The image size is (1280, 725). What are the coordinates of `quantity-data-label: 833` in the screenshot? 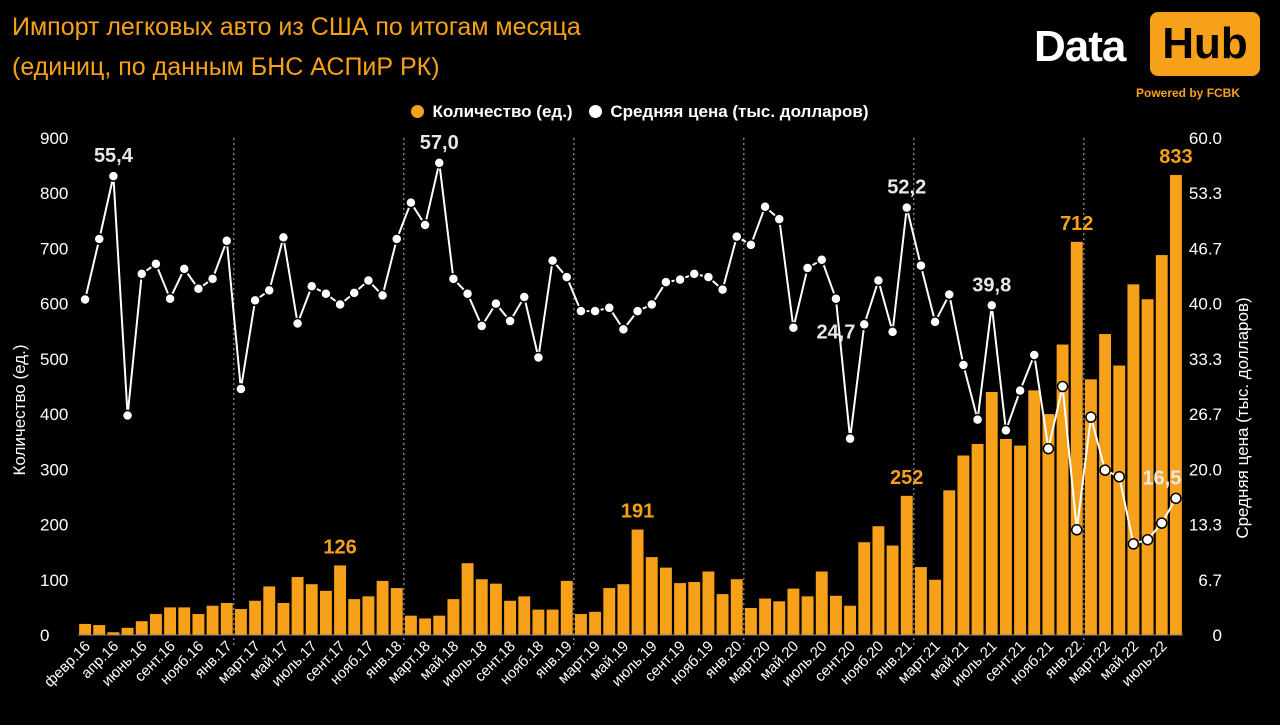 It's located at (1175, 157).